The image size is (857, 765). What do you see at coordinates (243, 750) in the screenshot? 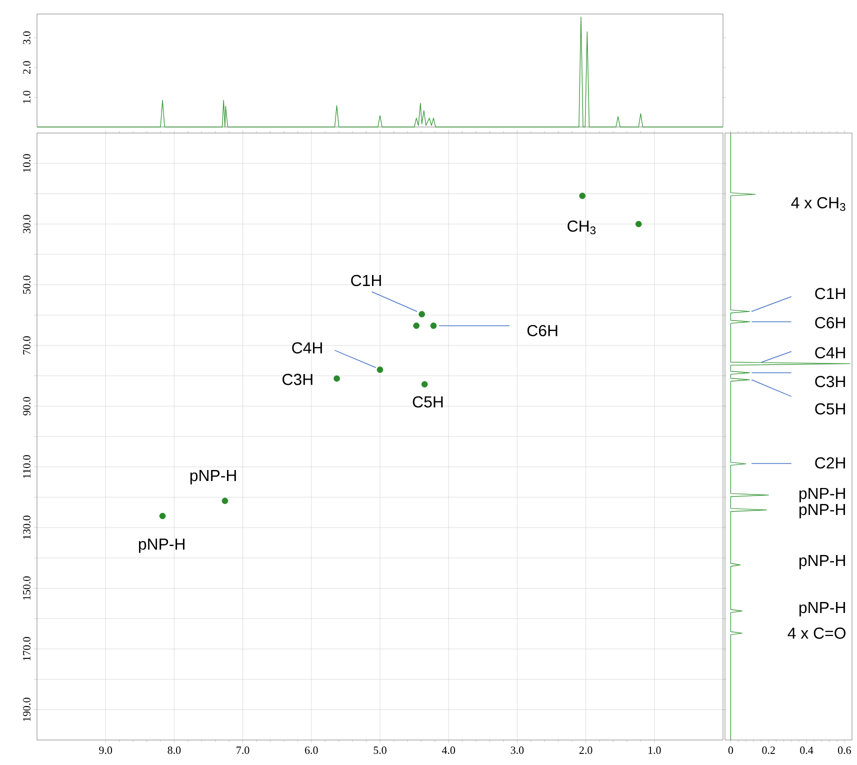
I see `x-tick-label: 7.0` at bounding box center [243, 750].